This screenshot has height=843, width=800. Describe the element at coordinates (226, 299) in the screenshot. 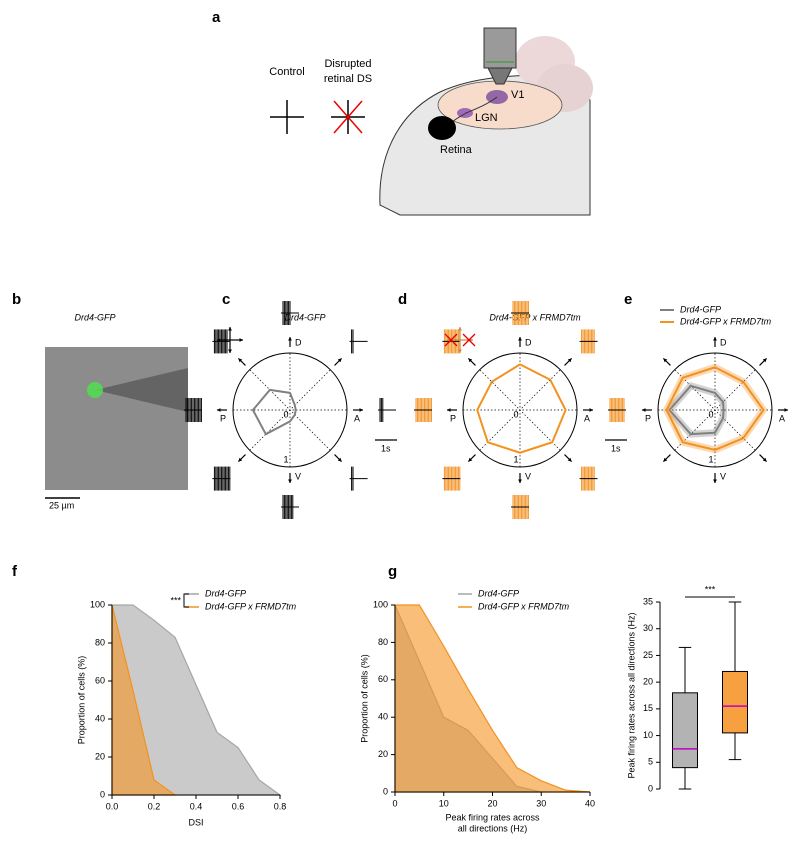

I see `panel-label: c` at that location.